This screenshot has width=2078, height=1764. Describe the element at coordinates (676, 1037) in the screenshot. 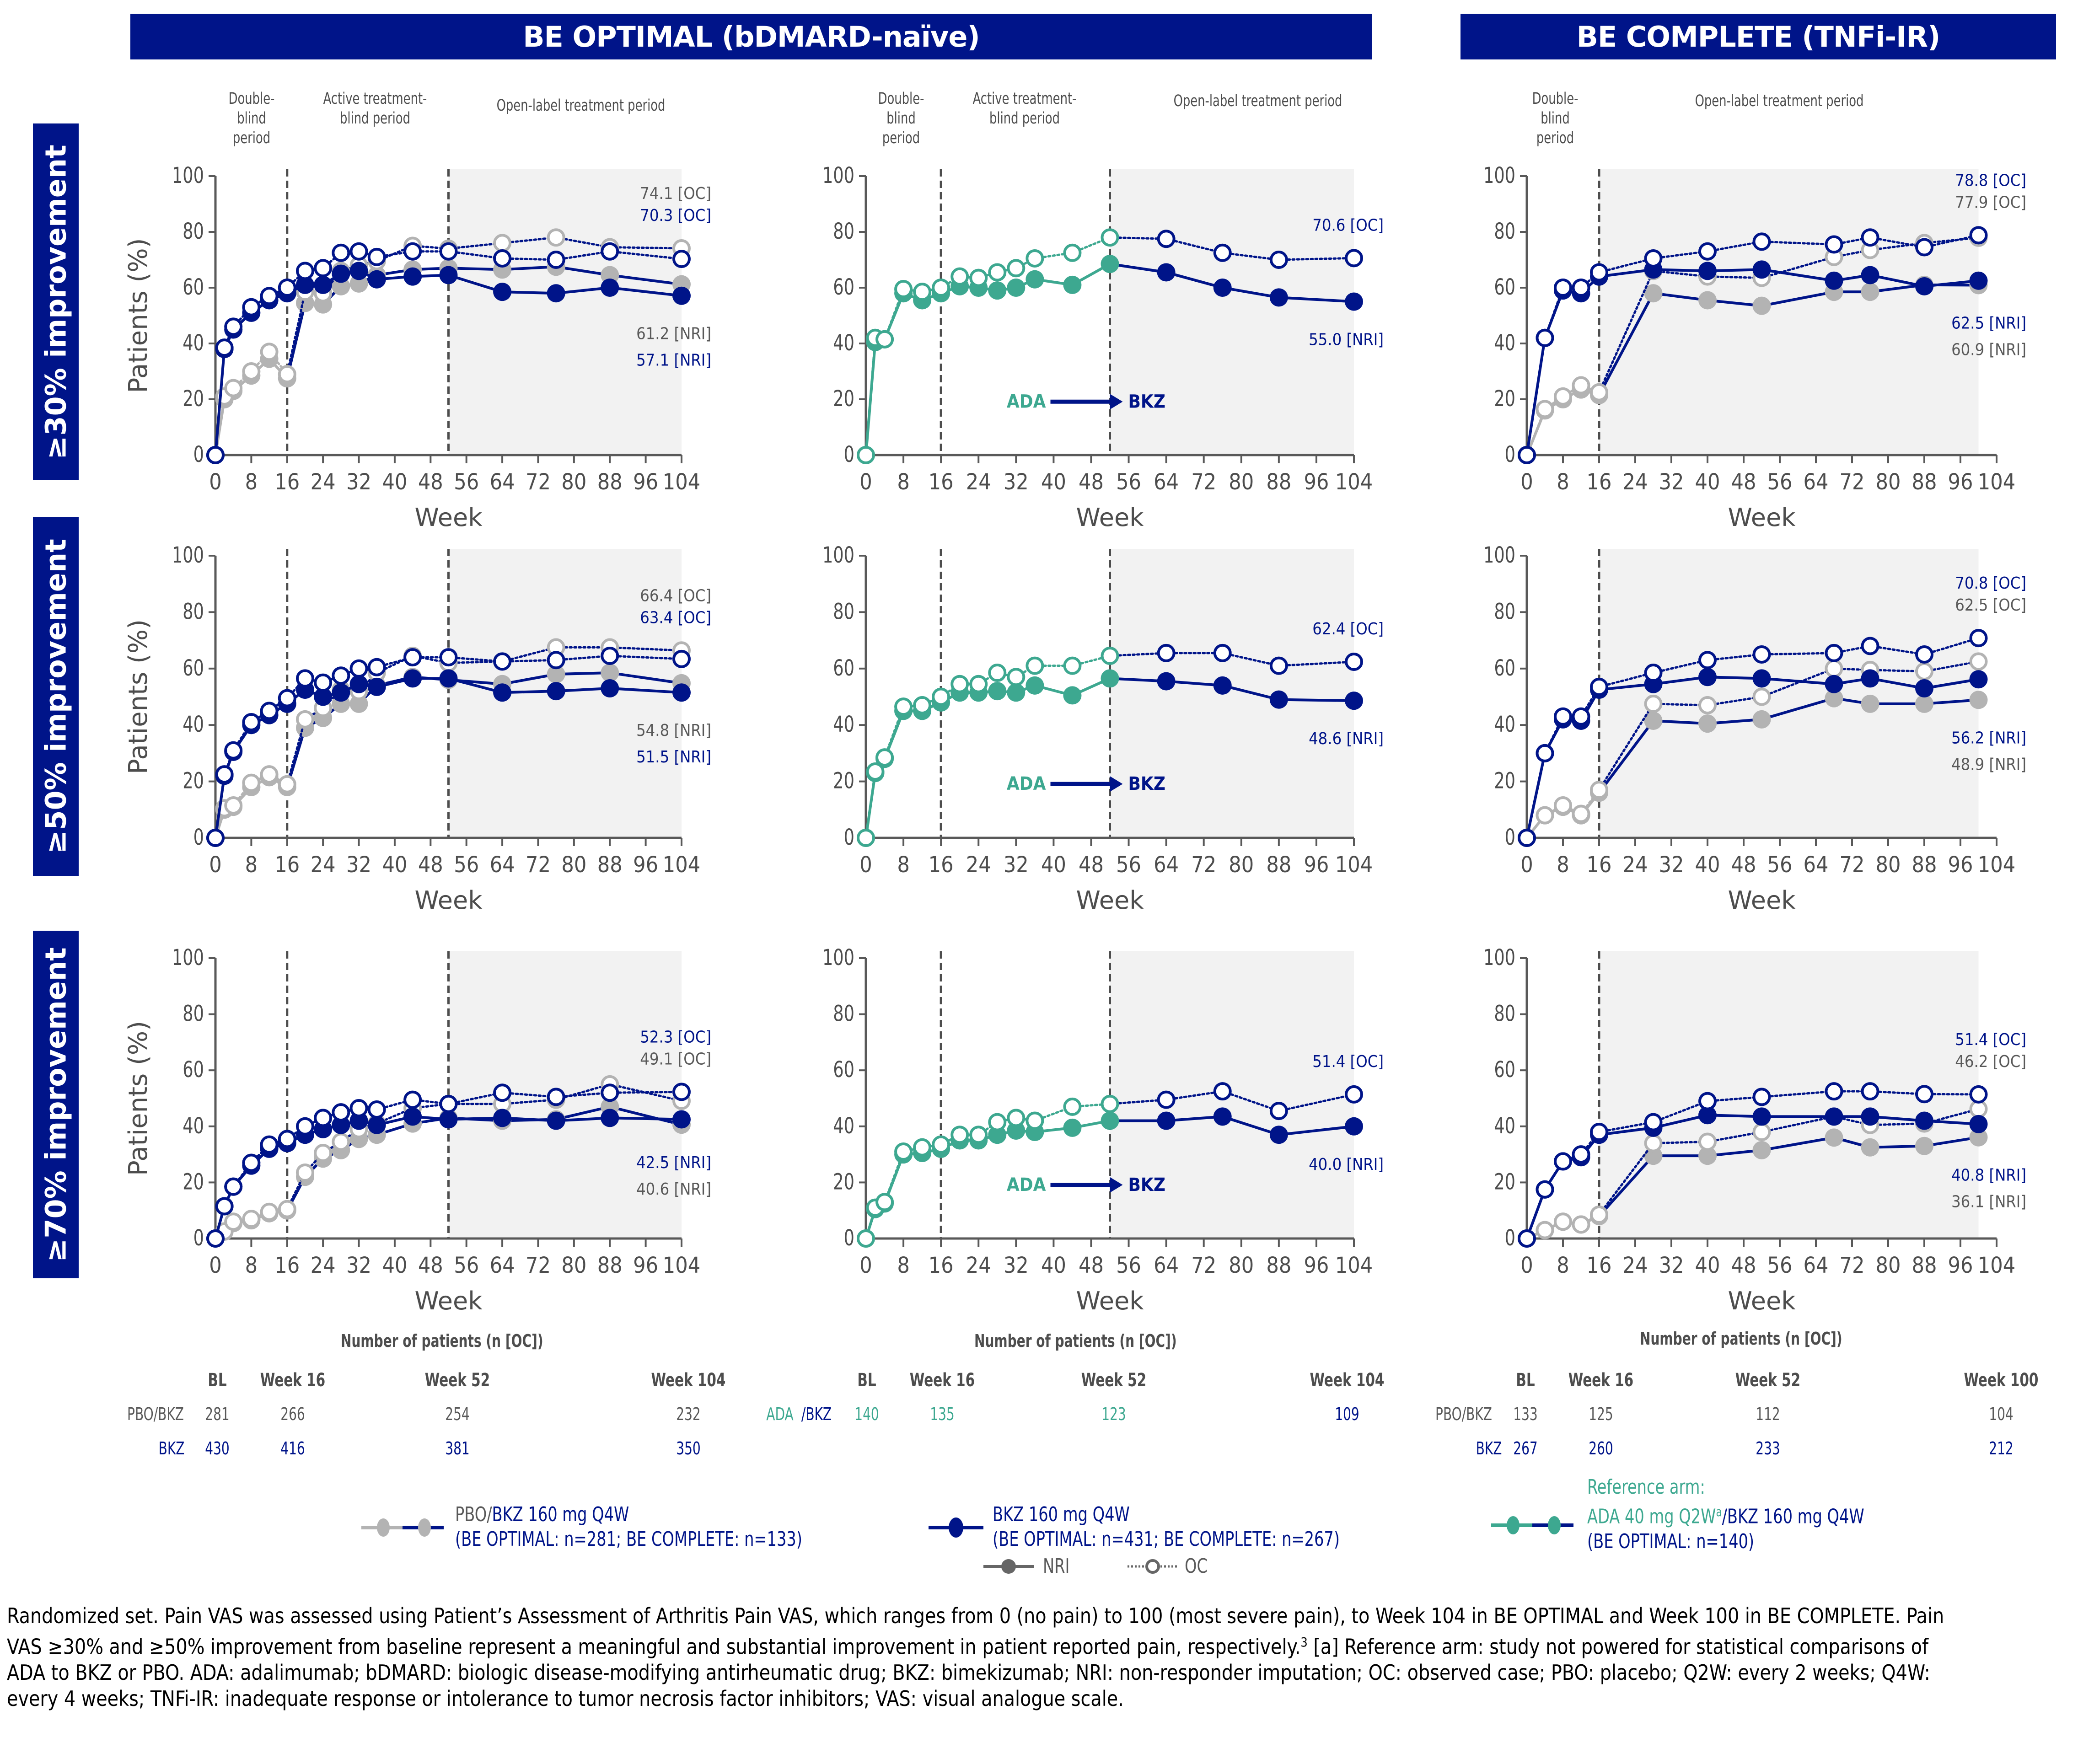

I see `end-value-label: 52.3 [OC]` at that location.